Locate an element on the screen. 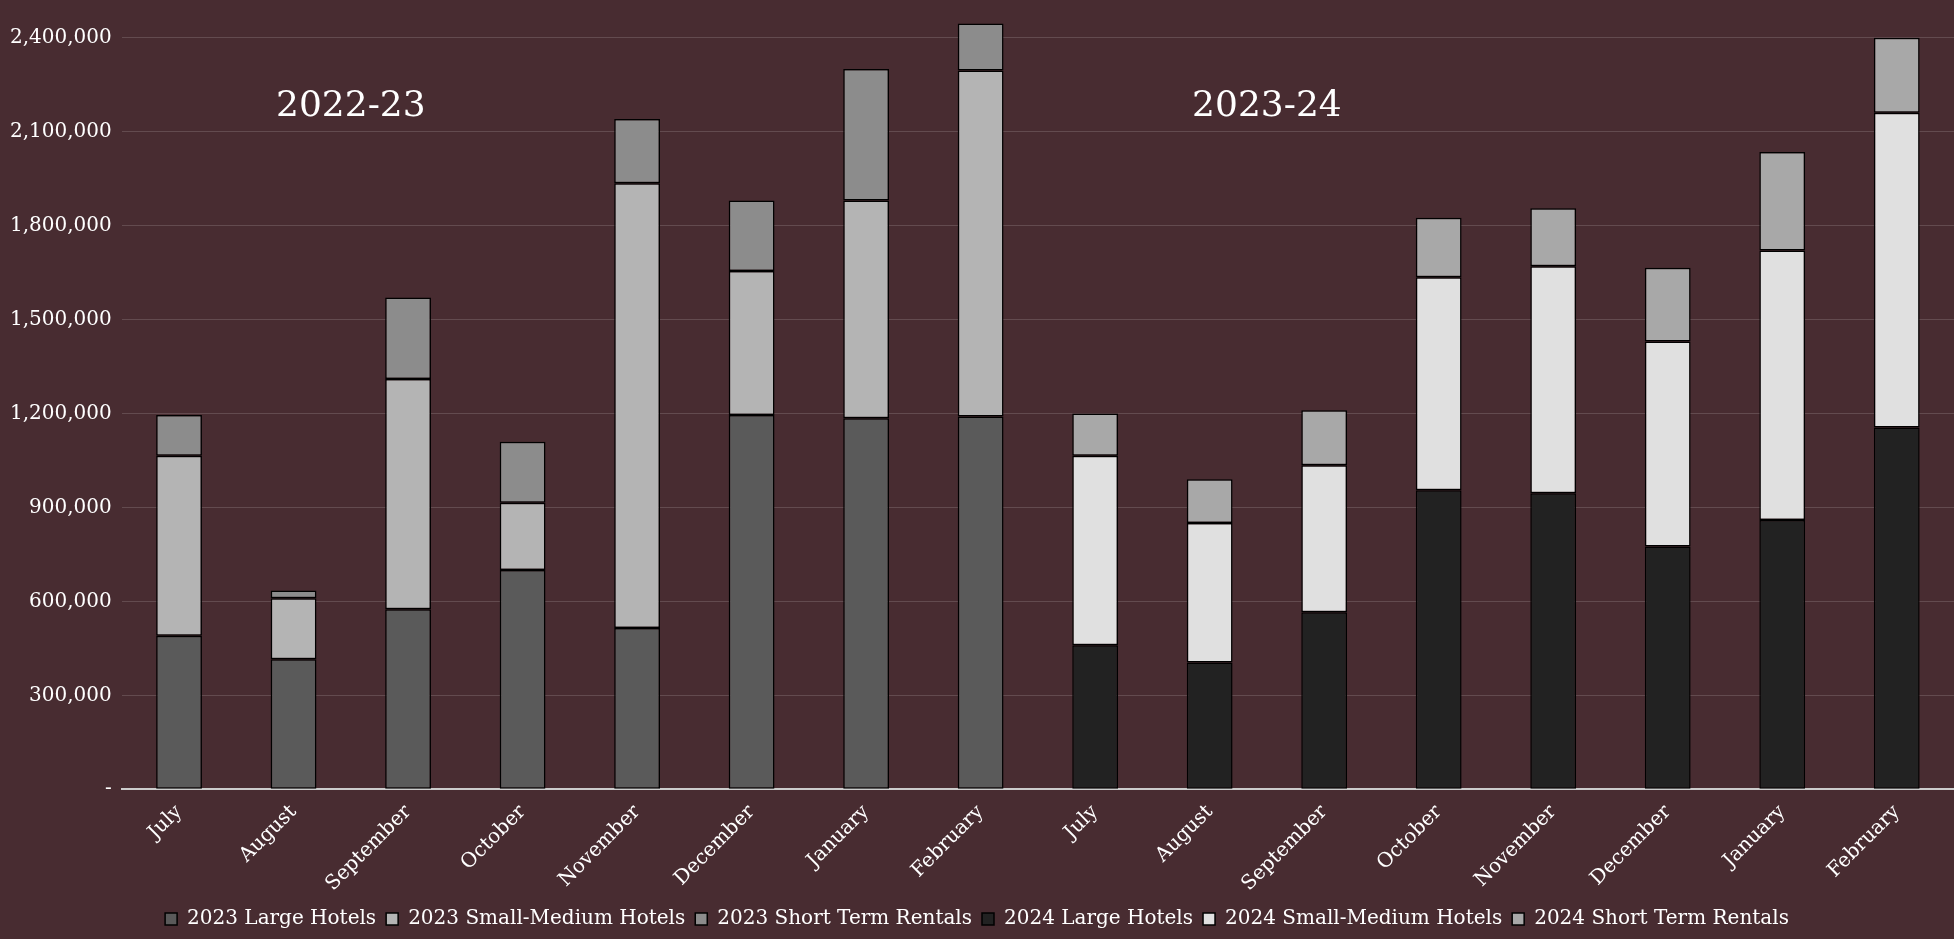 The width and height of the screenshot is (1954, 939). y-tick-label: 1,800,000 is located at coordinates (60, 223).